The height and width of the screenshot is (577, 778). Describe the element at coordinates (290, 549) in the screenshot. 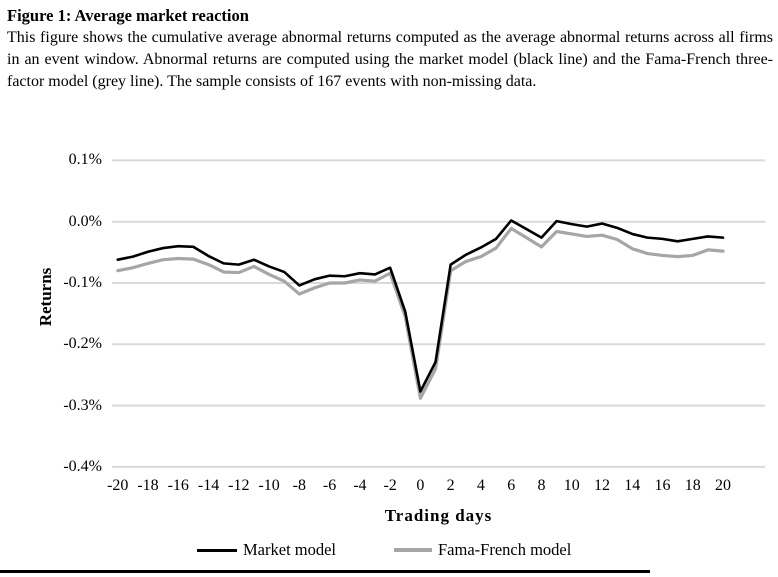

I see `legend-label-market-model: Market model` at that location.